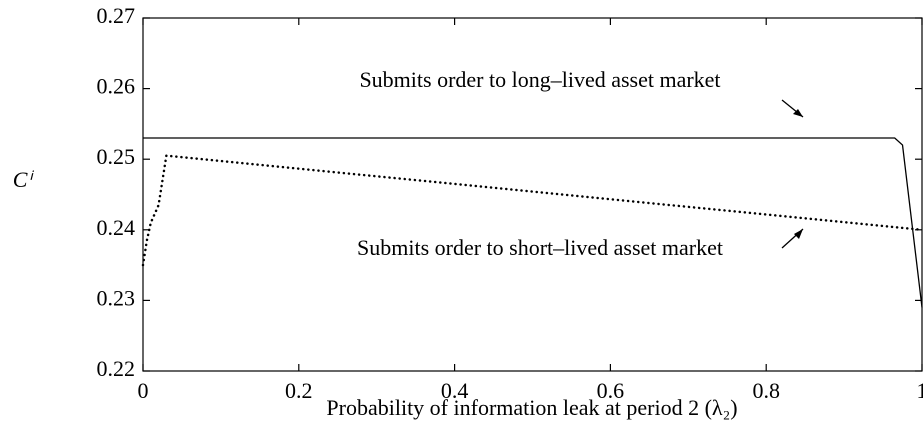 The height and width of the screenshot is (423, 923). What do you see at coordinates (299, 390) in the screenshot?
I see `x-tick-label: 0.2` at bounding box center [299, 390].